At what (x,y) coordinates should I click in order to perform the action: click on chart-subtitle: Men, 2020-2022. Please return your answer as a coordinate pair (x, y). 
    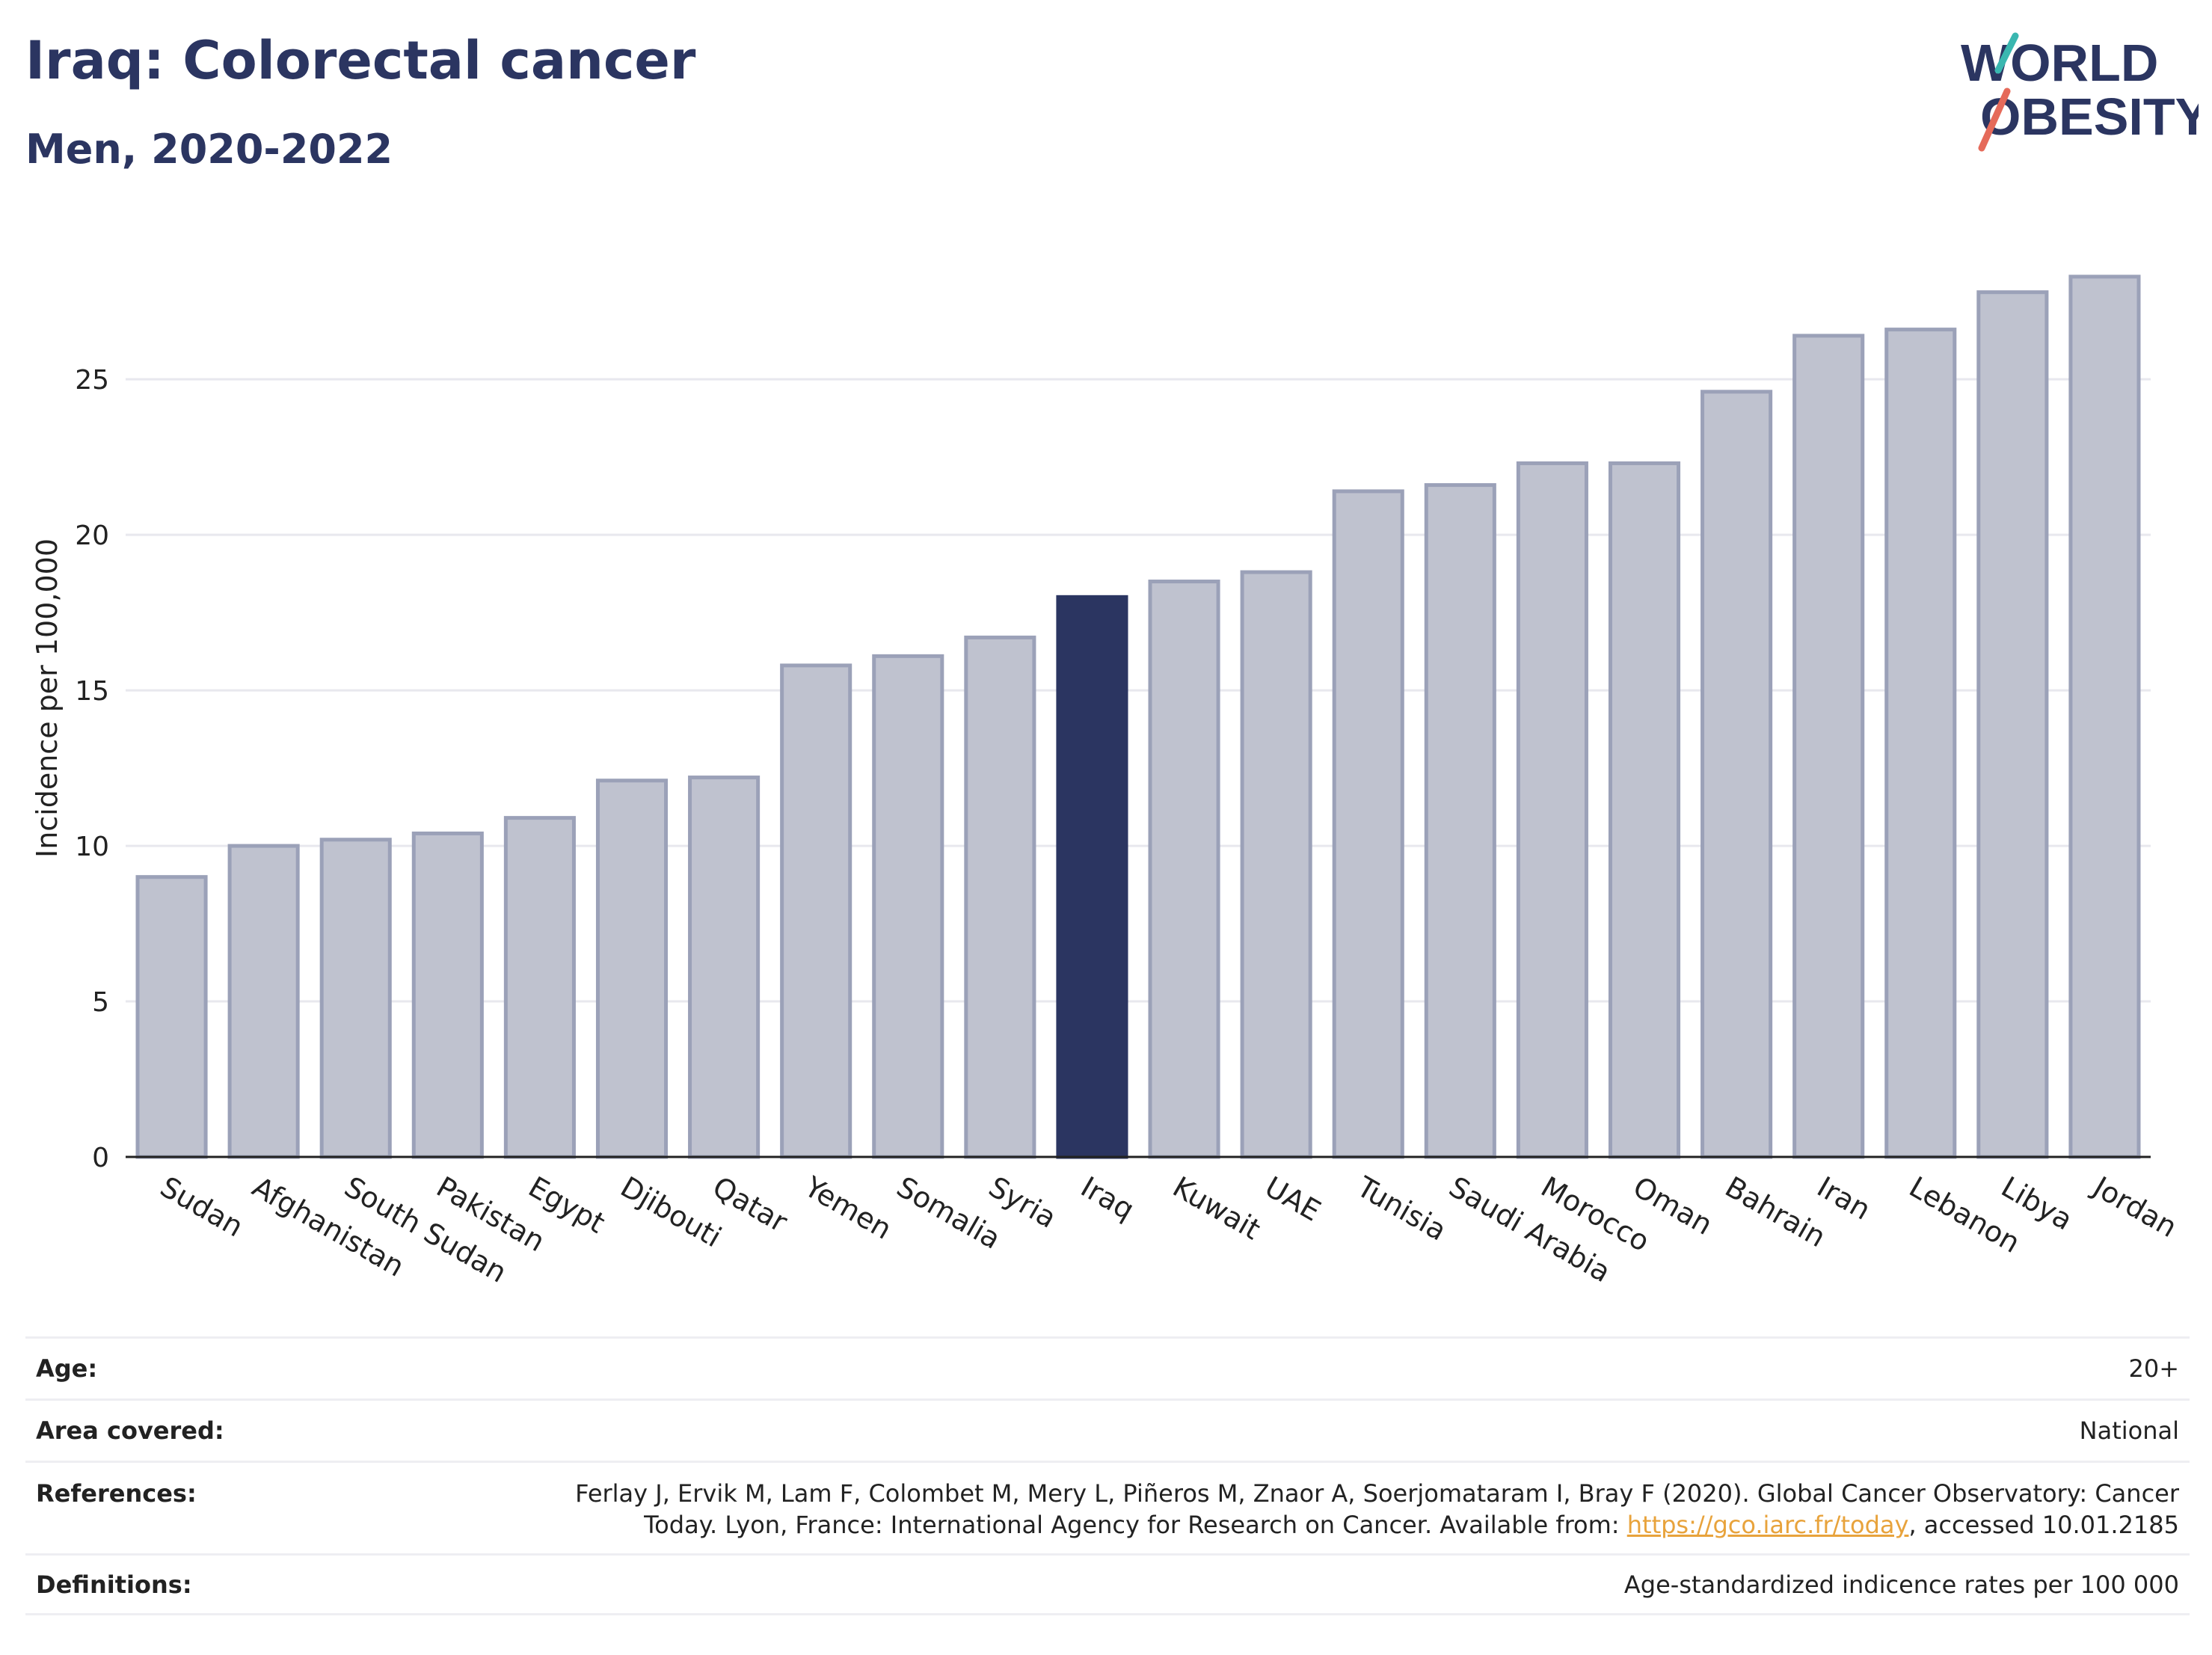
    Looking at the image, I should click on (209, 149).